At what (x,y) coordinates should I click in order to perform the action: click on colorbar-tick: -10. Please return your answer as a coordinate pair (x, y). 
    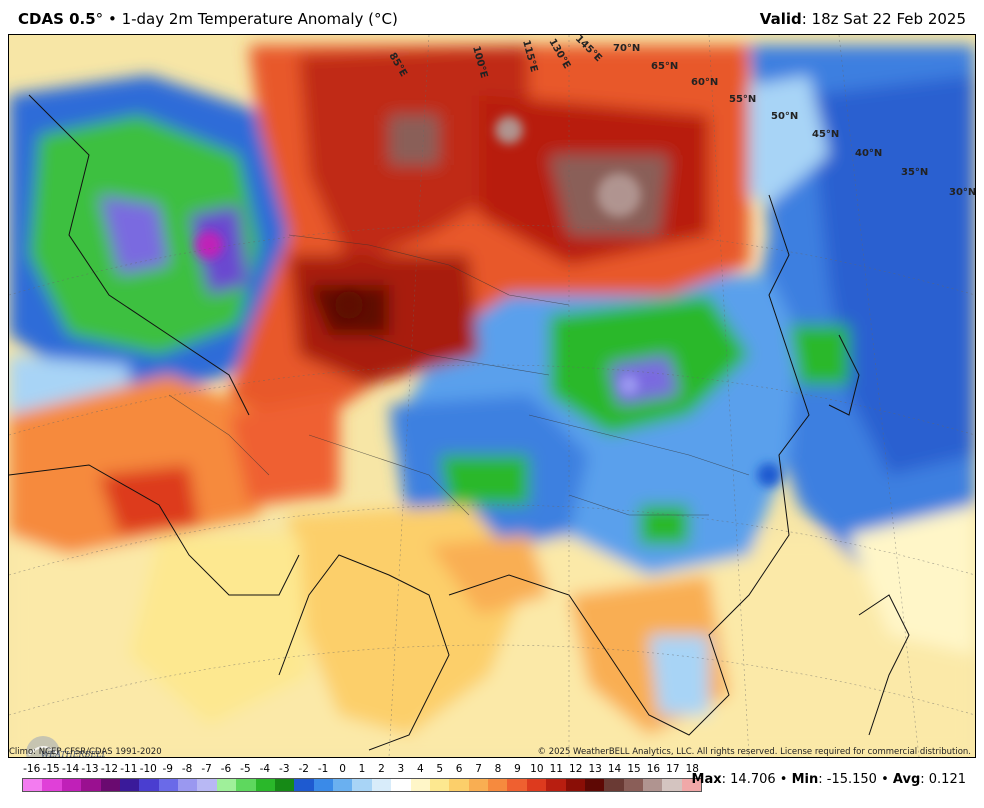
    Looking at the image, I should click on (148, 769).